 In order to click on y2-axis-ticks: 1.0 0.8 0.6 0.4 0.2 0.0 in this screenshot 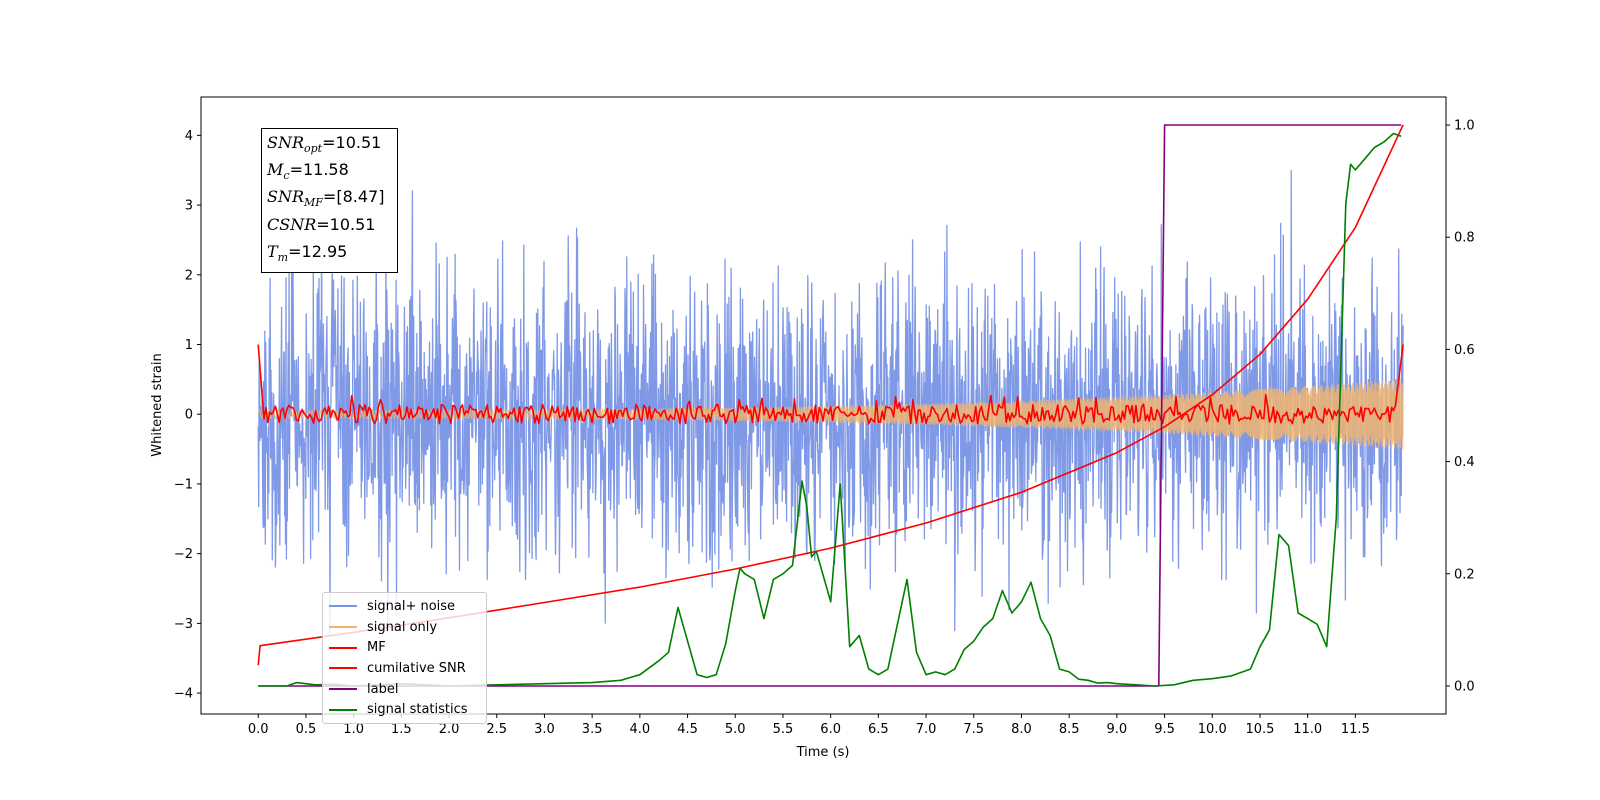, I will do `click(1460, 406)`.